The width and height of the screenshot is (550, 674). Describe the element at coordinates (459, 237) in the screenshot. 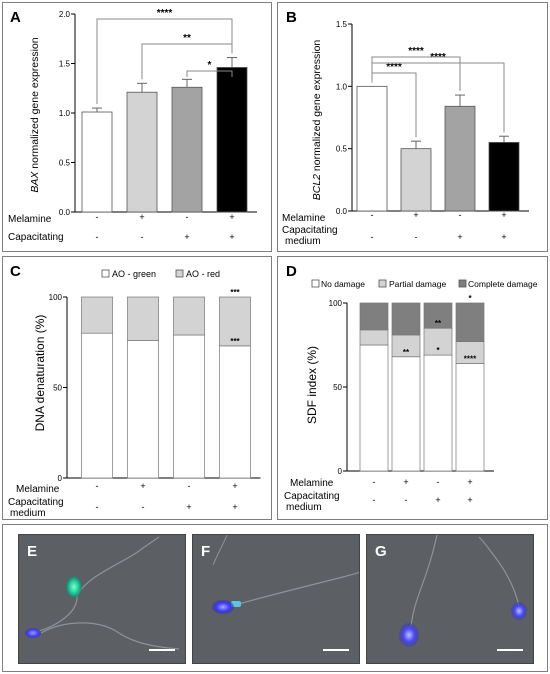

I see `panel-b-capacitating-symbol: +` at that location.